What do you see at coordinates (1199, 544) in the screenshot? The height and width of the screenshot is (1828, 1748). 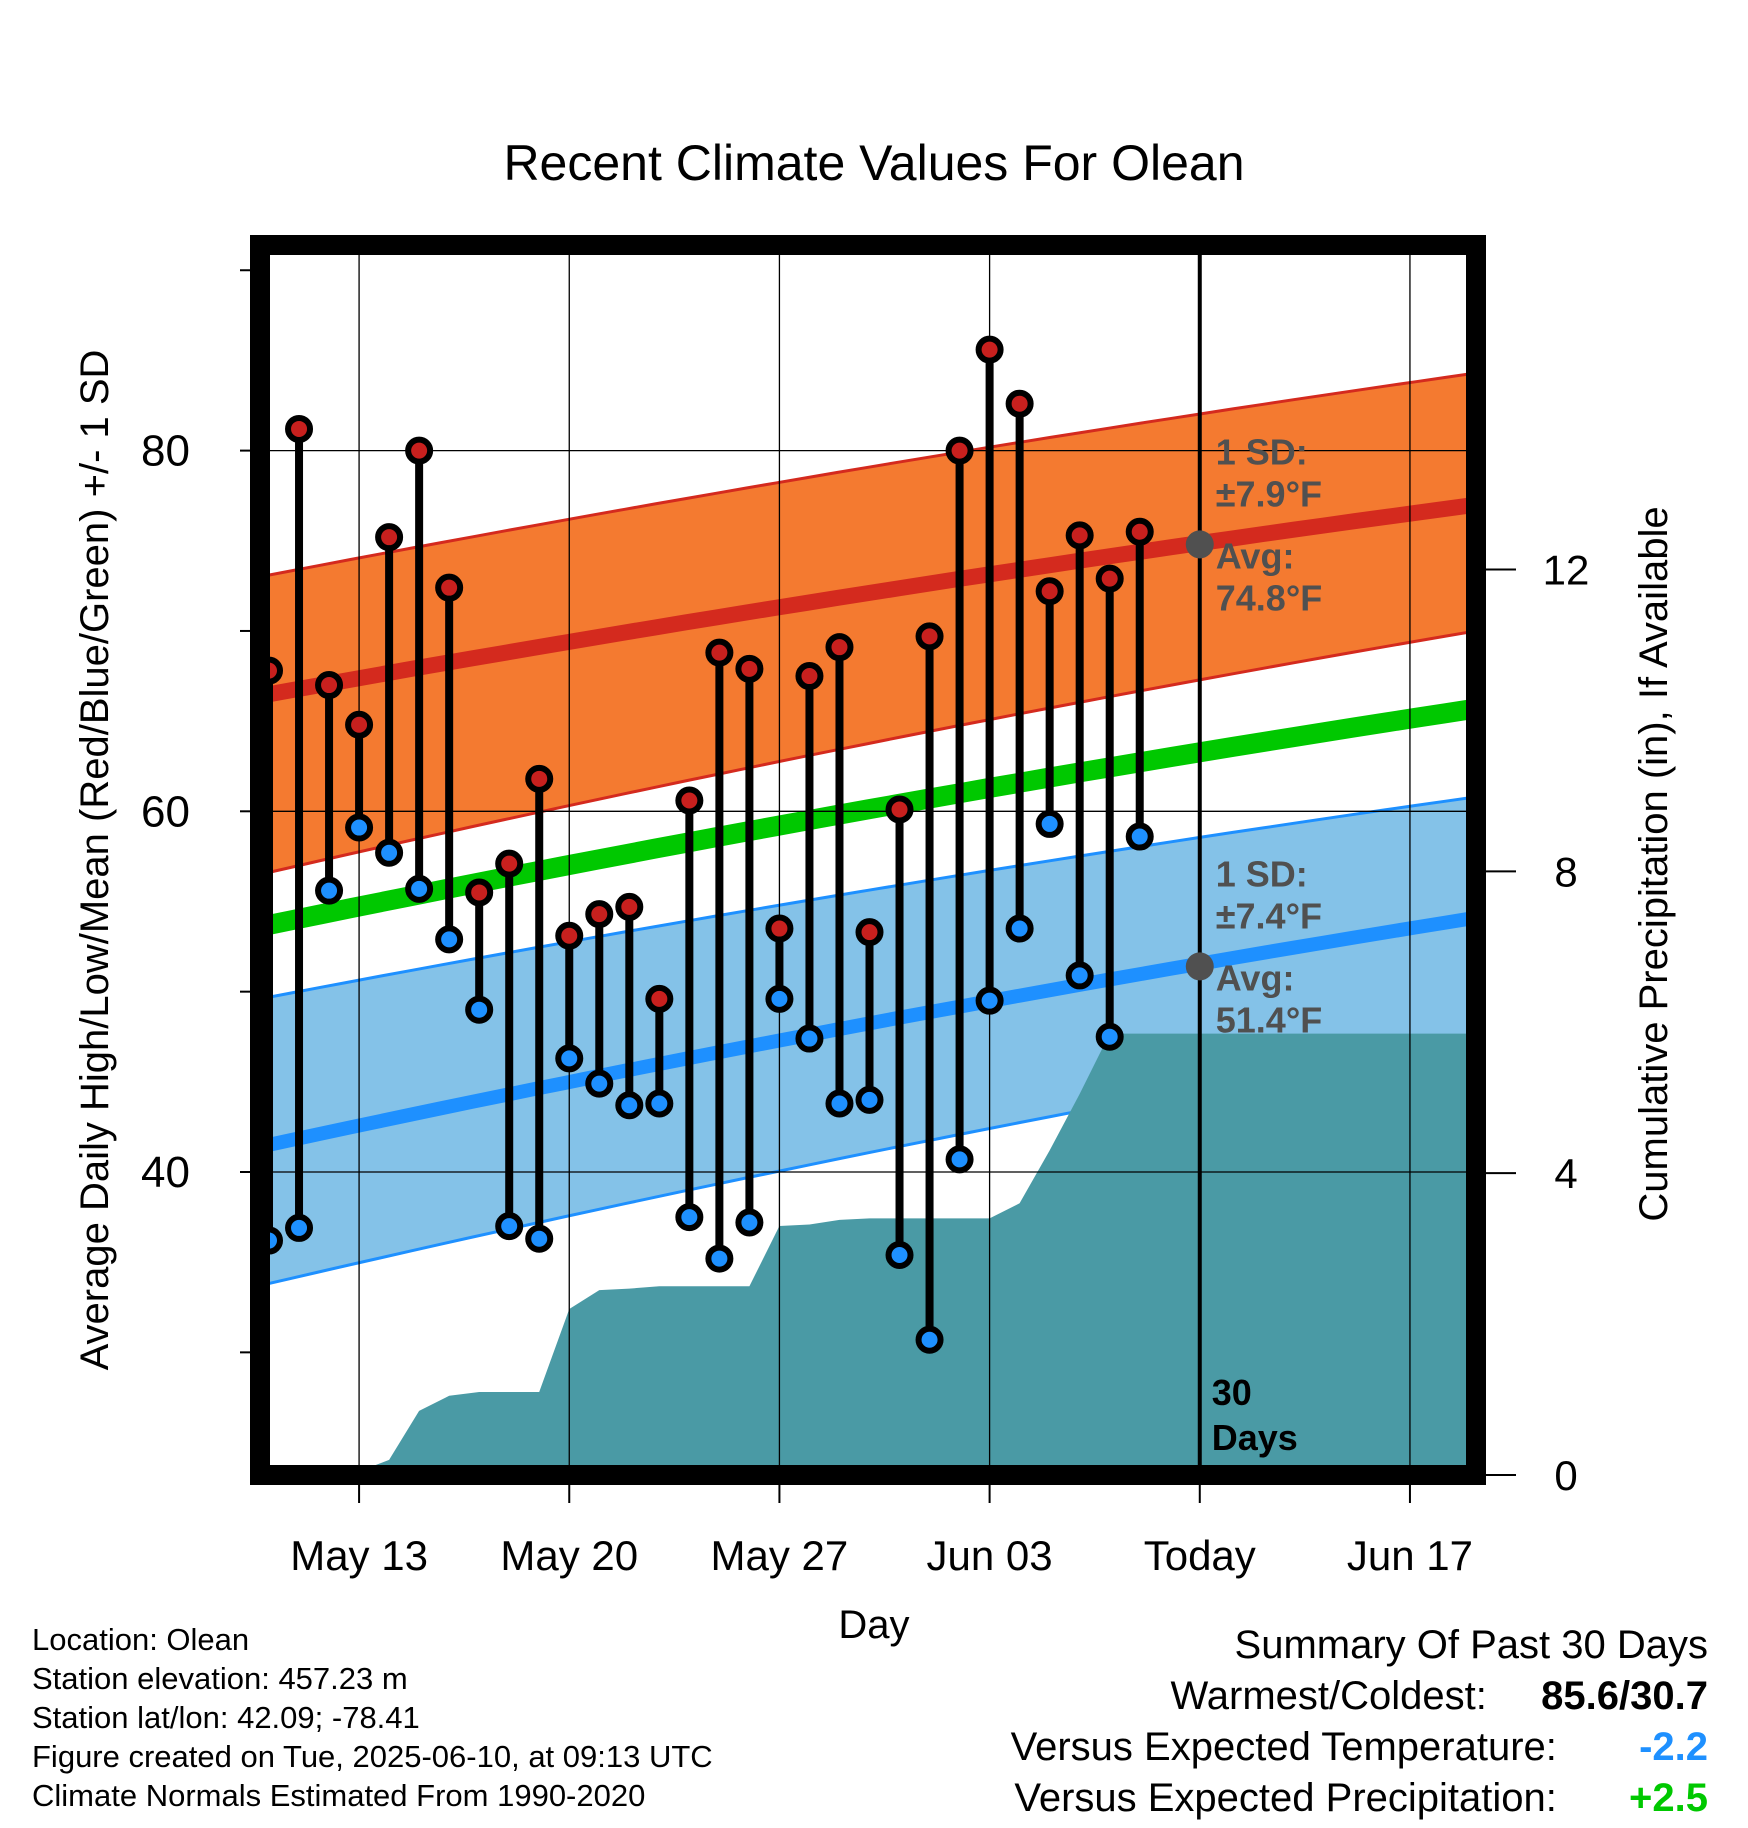 I see `high-avg-point` at bounding box center [1199, 544].